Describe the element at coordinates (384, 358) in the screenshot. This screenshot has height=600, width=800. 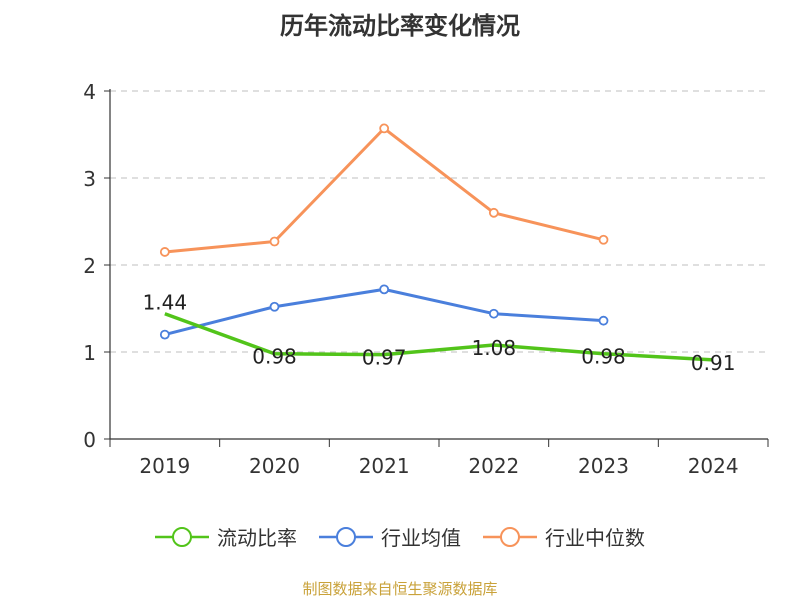
I see `data-label: 0.97` at that location.